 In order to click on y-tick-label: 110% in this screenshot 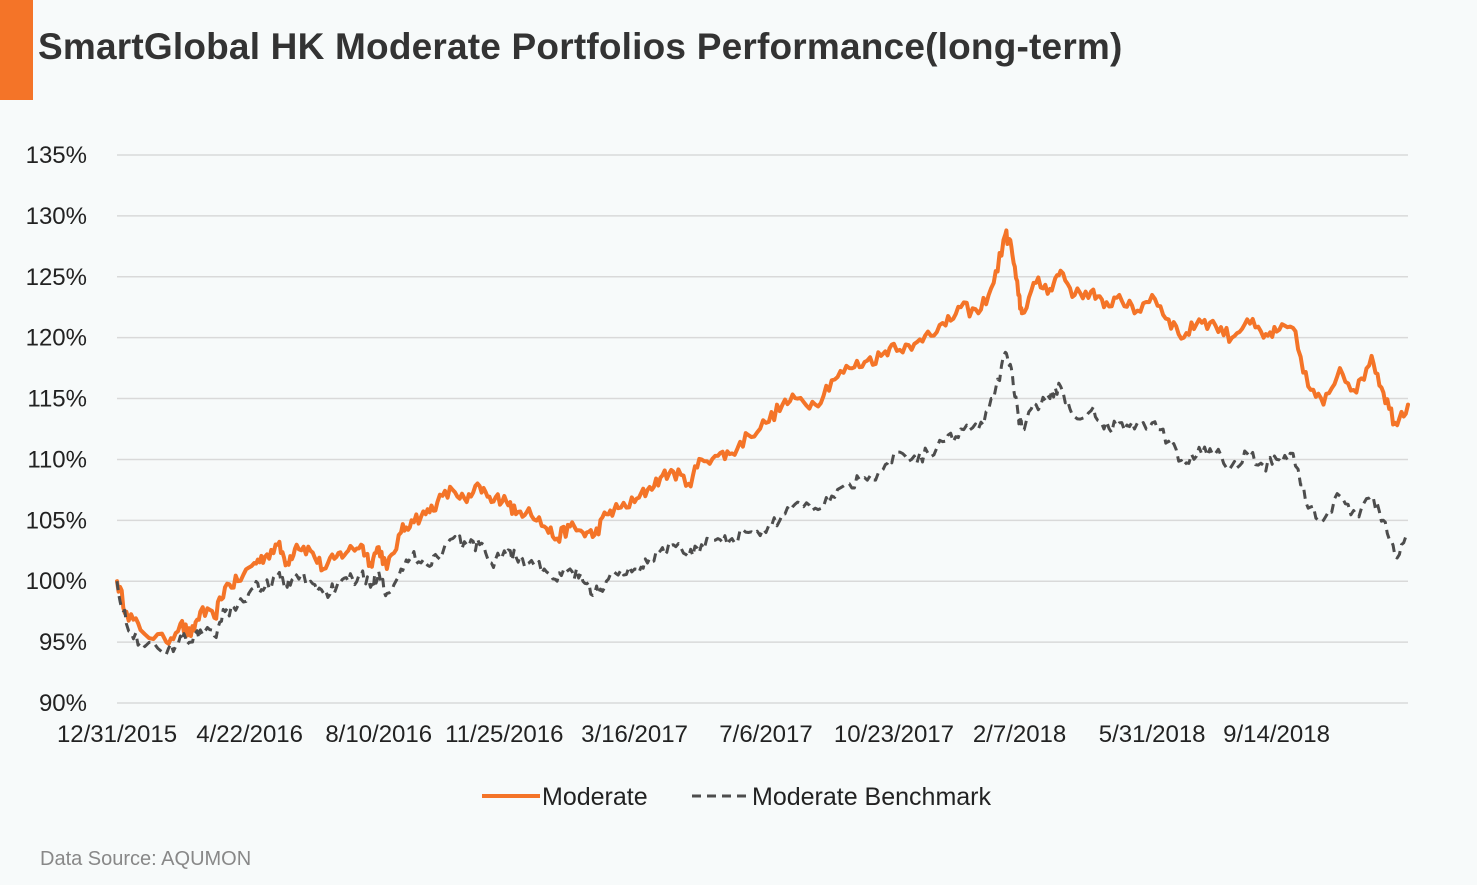, I will do `click(57, 459)`.